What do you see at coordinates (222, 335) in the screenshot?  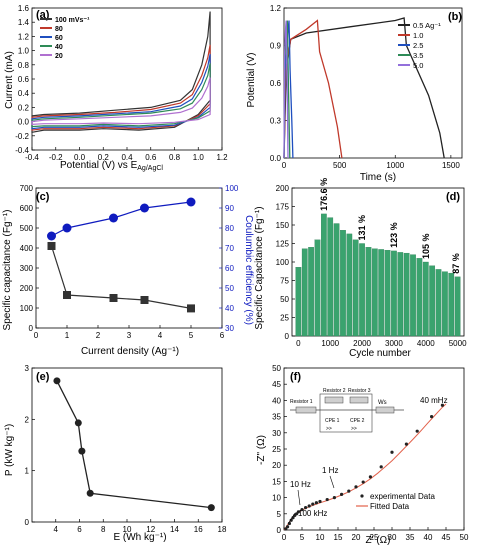 I see `panel-c-xtick-label: 6` at bounding box center [222, 335].